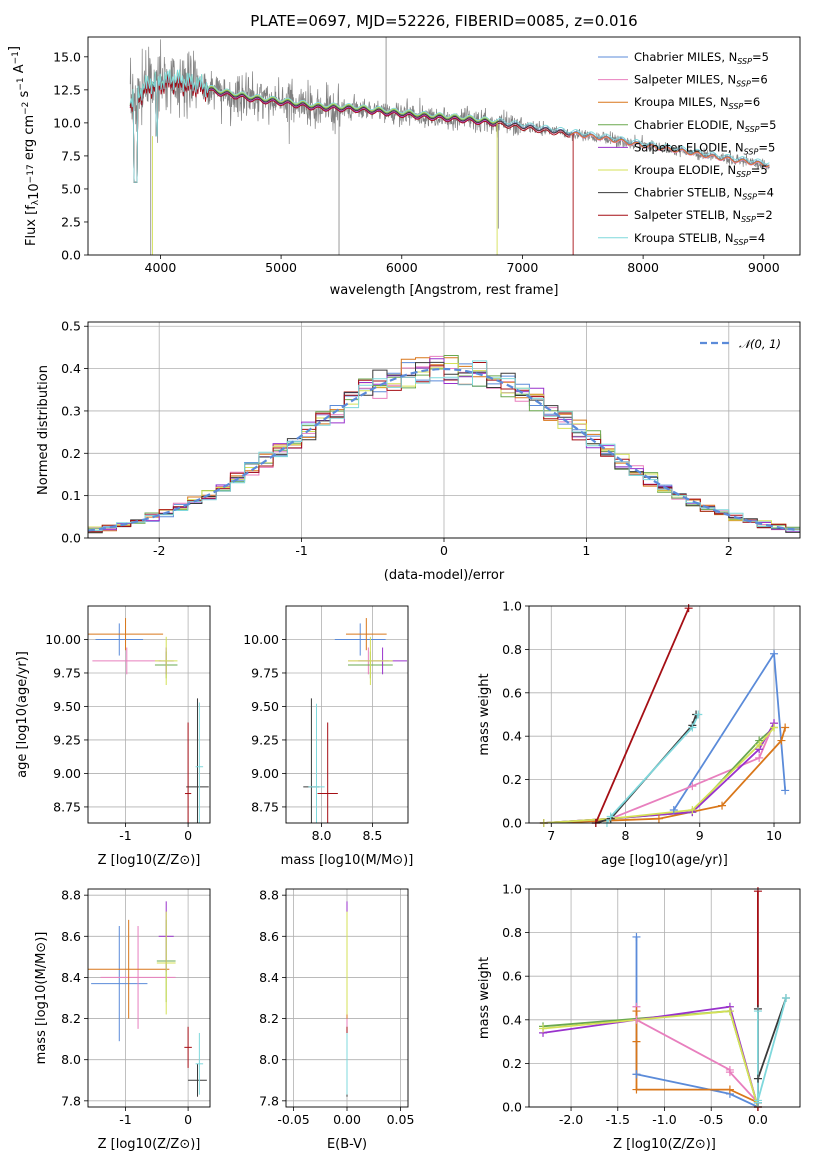 This screenshot has width=819, height=1170. What do you see at coordinates (758, 1119) in the screenshot?
I see `x-tick-label: 0.0` at bounding box center [758, 1119].